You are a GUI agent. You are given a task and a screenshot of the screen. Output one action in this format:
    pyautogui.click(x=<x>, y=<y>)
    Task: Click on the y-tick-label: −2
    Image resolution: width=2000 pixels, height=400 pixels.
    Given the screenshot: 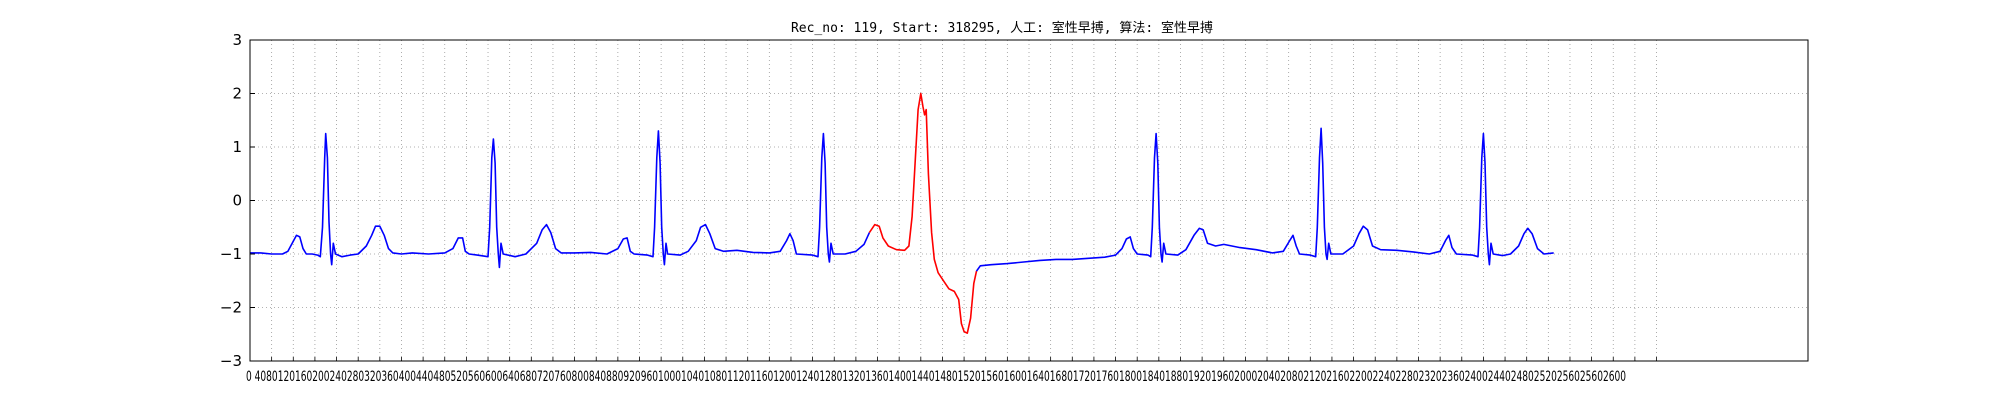 What is the action you would take?
    pyautogui.click(x=231, y=308)
    